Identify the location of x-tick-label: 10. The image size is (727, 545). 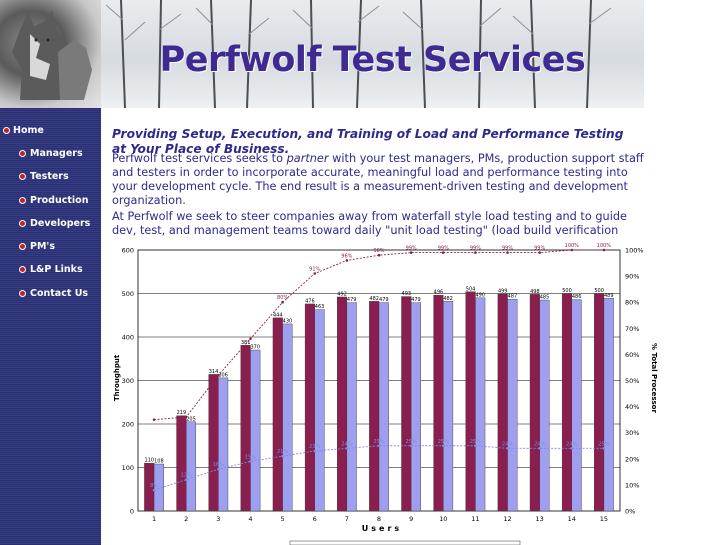
(443, 519).